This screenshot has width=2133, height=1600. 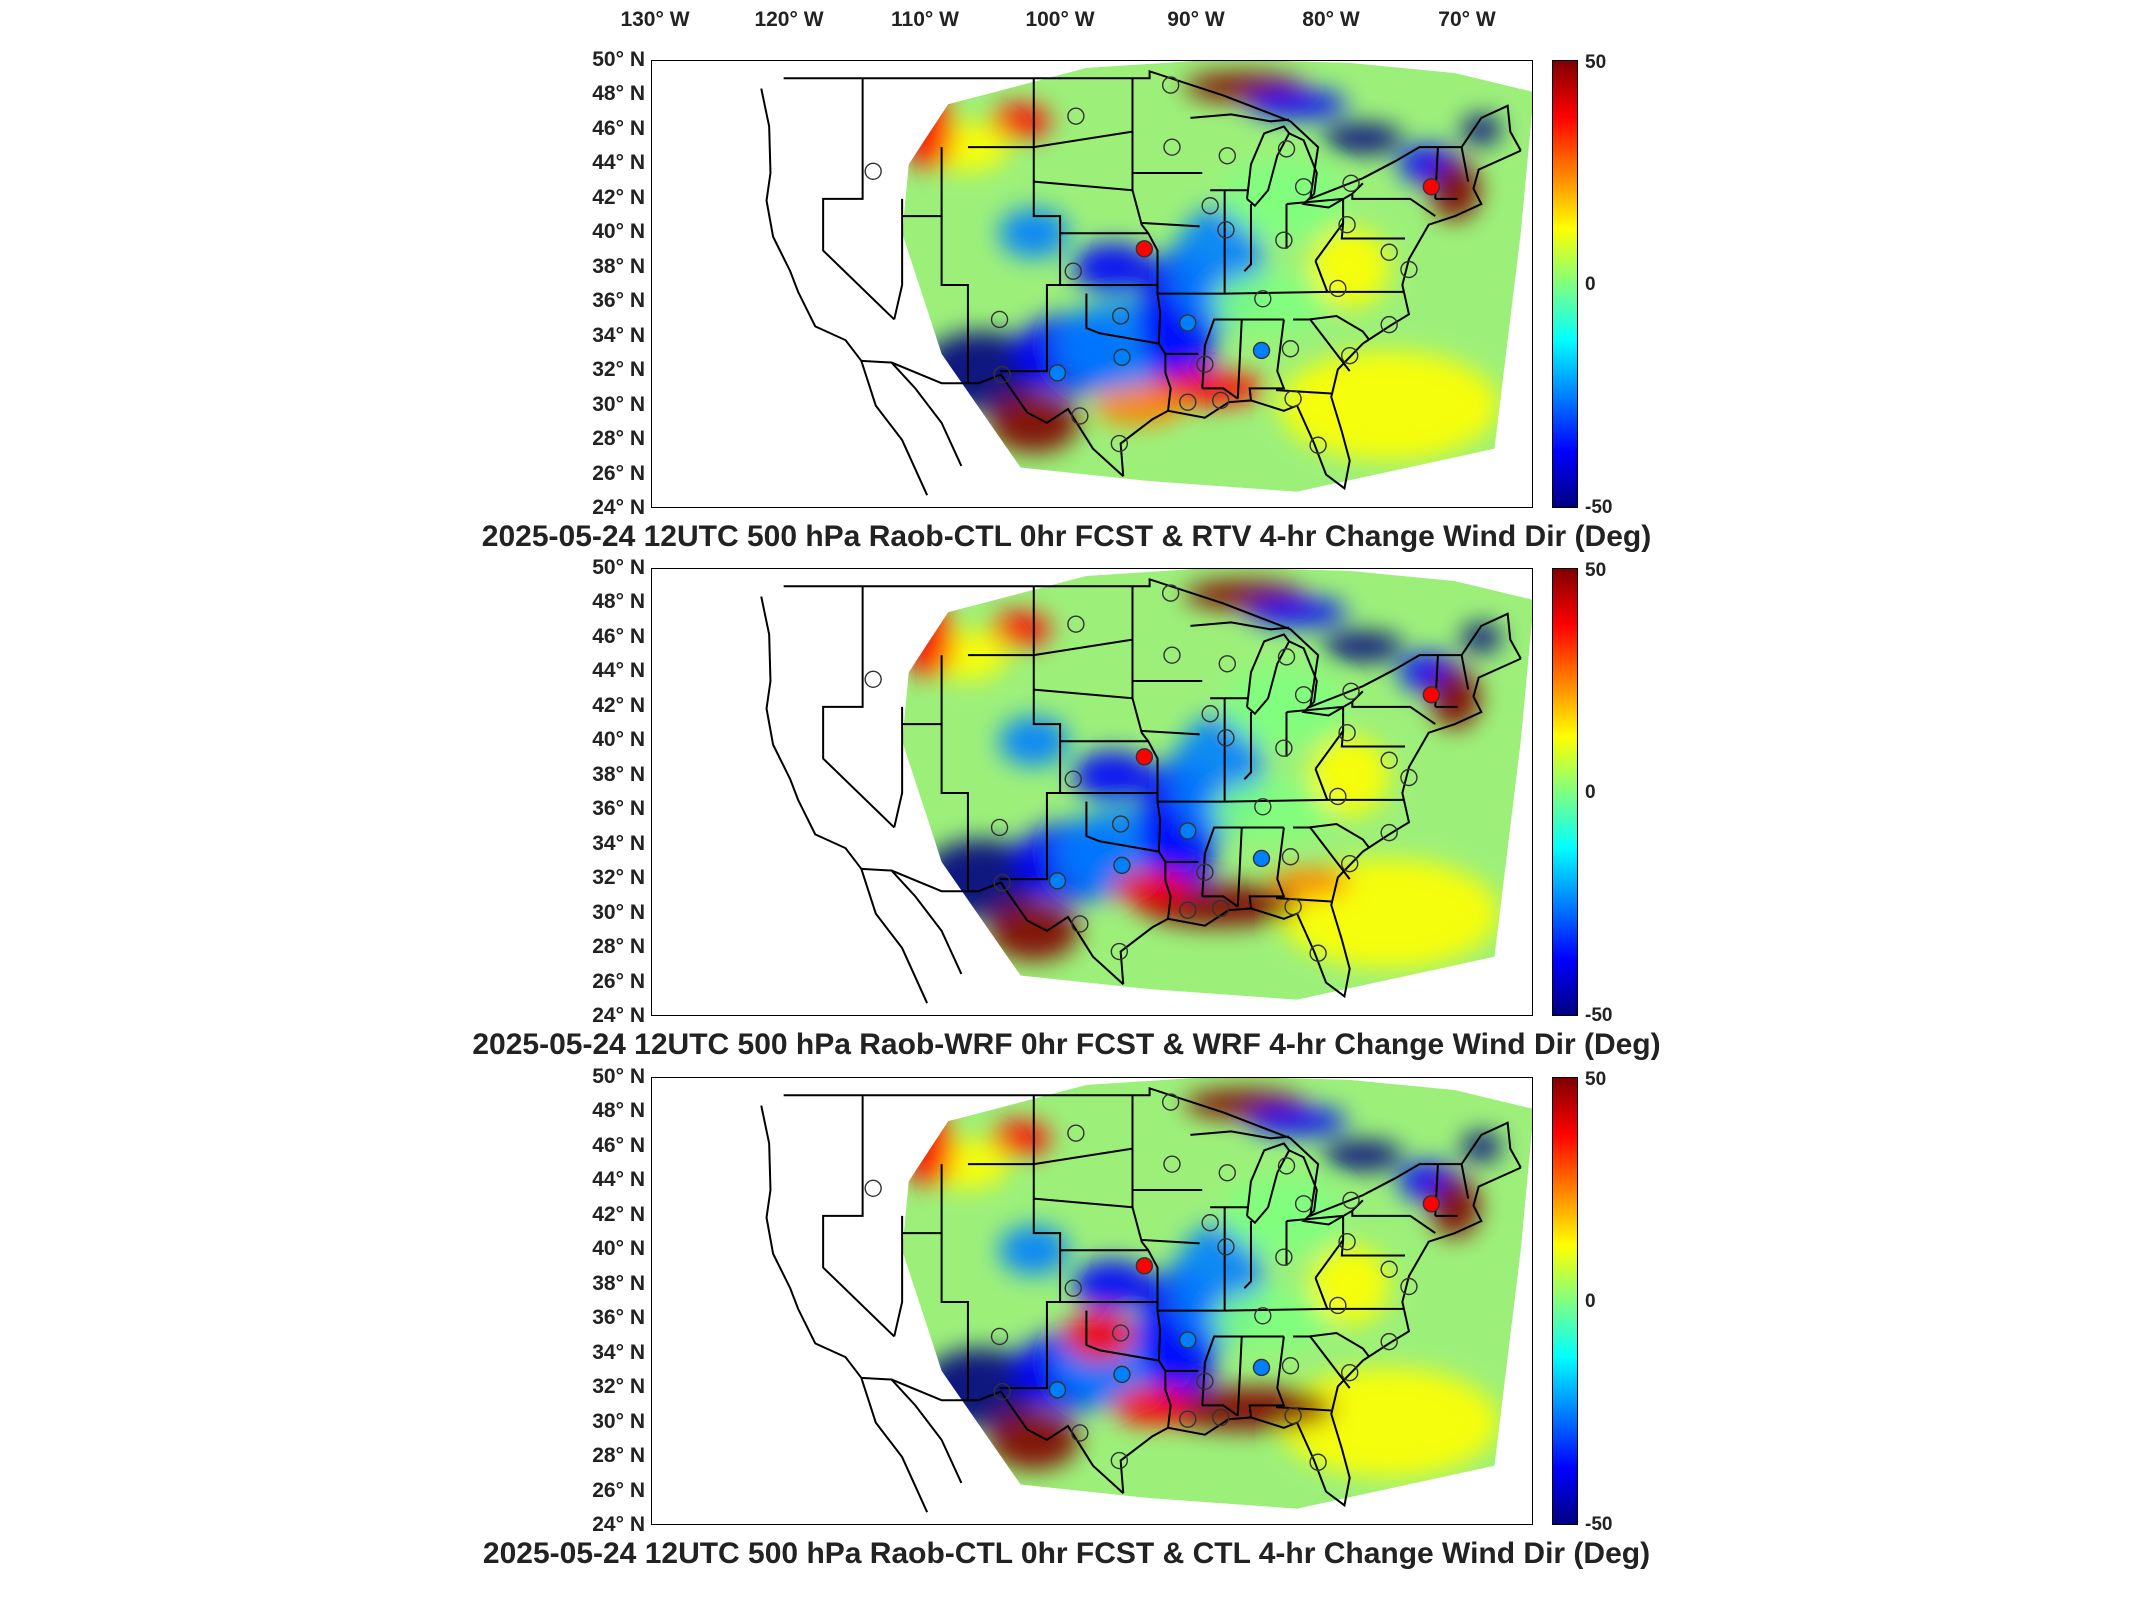 What do you see at coordinates (618, 567) in the screenshot?
I see `lat-label: 50° N` at bounding box center [618, 567].